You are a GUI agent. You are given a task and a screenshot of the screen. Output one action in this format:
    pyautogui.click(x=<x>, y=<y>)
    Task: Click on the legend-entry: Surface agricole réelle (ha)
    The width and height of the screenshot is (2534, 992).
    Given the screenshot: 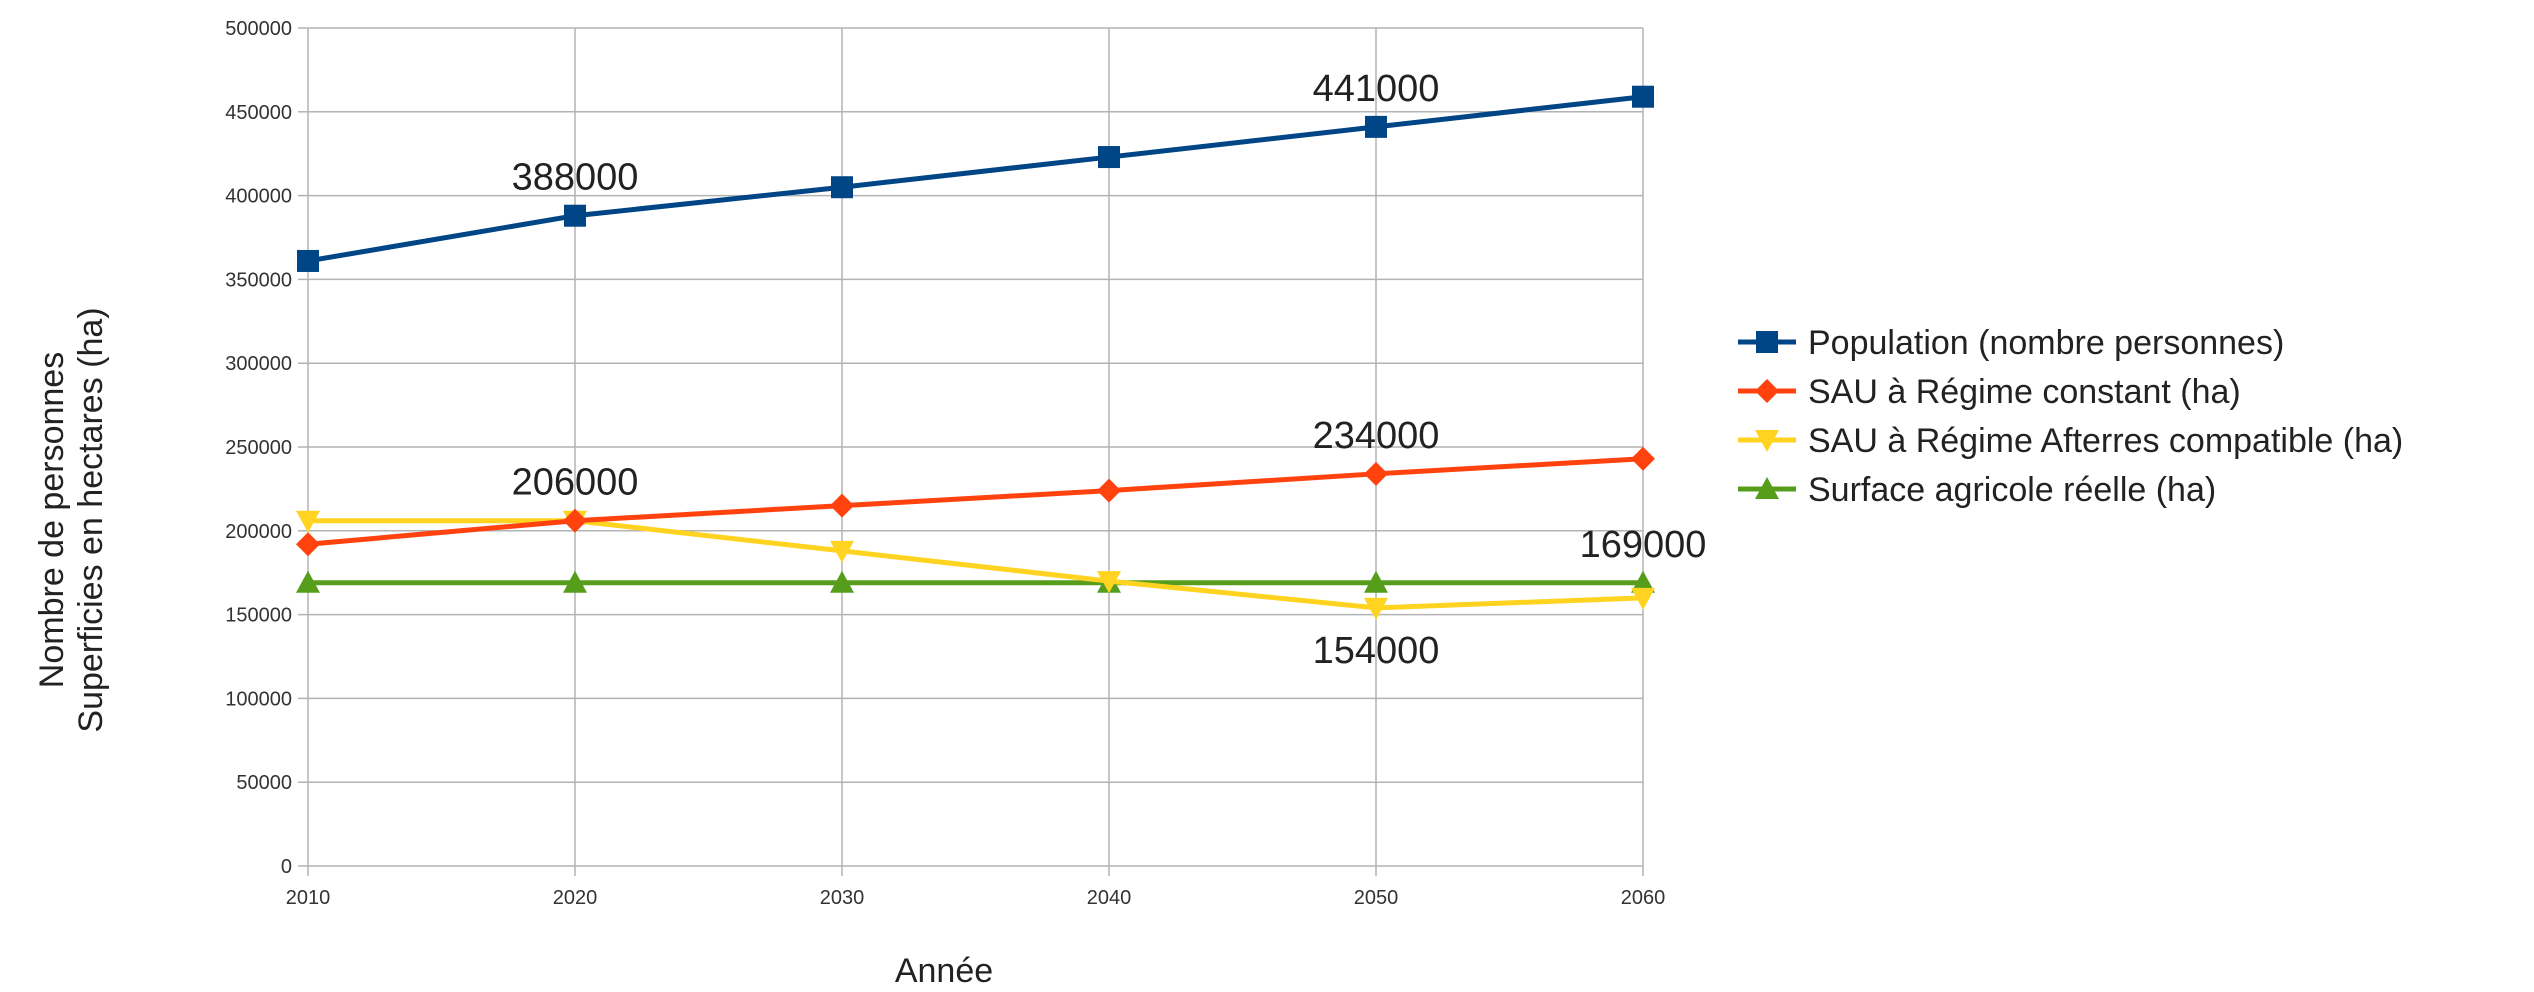 What is the action you would take?
    pyautogui.click(x=1977, y=490)
    